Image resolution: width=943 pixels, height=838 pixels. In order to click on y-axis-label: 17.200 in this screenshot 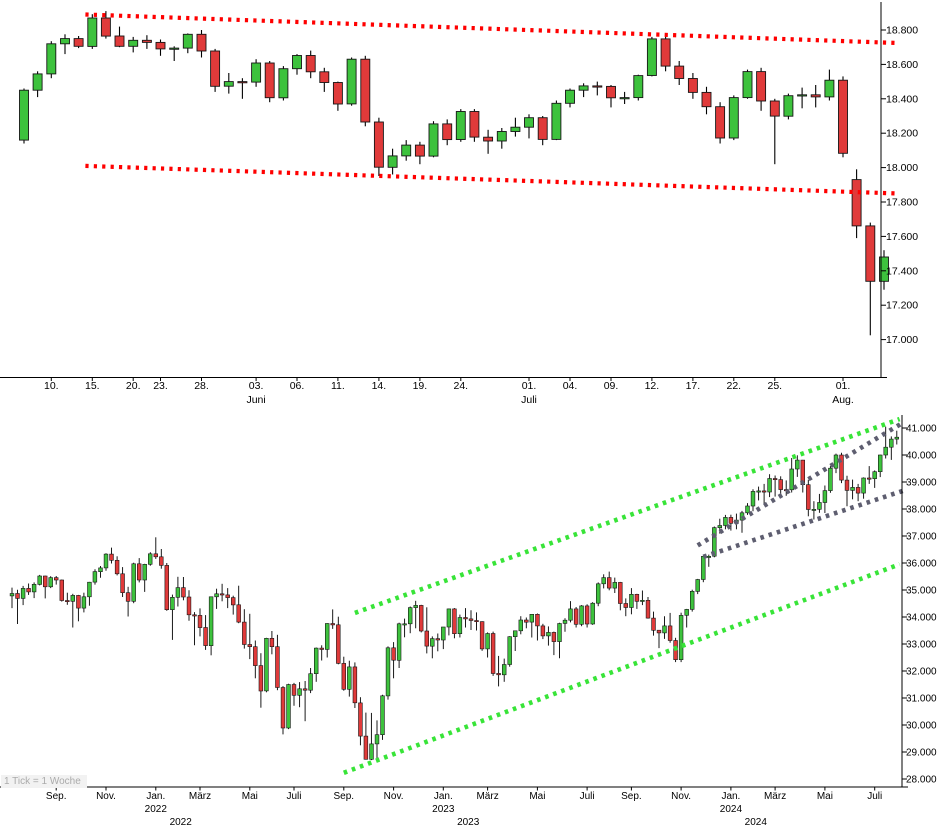, I will do `click(902, 306)`.